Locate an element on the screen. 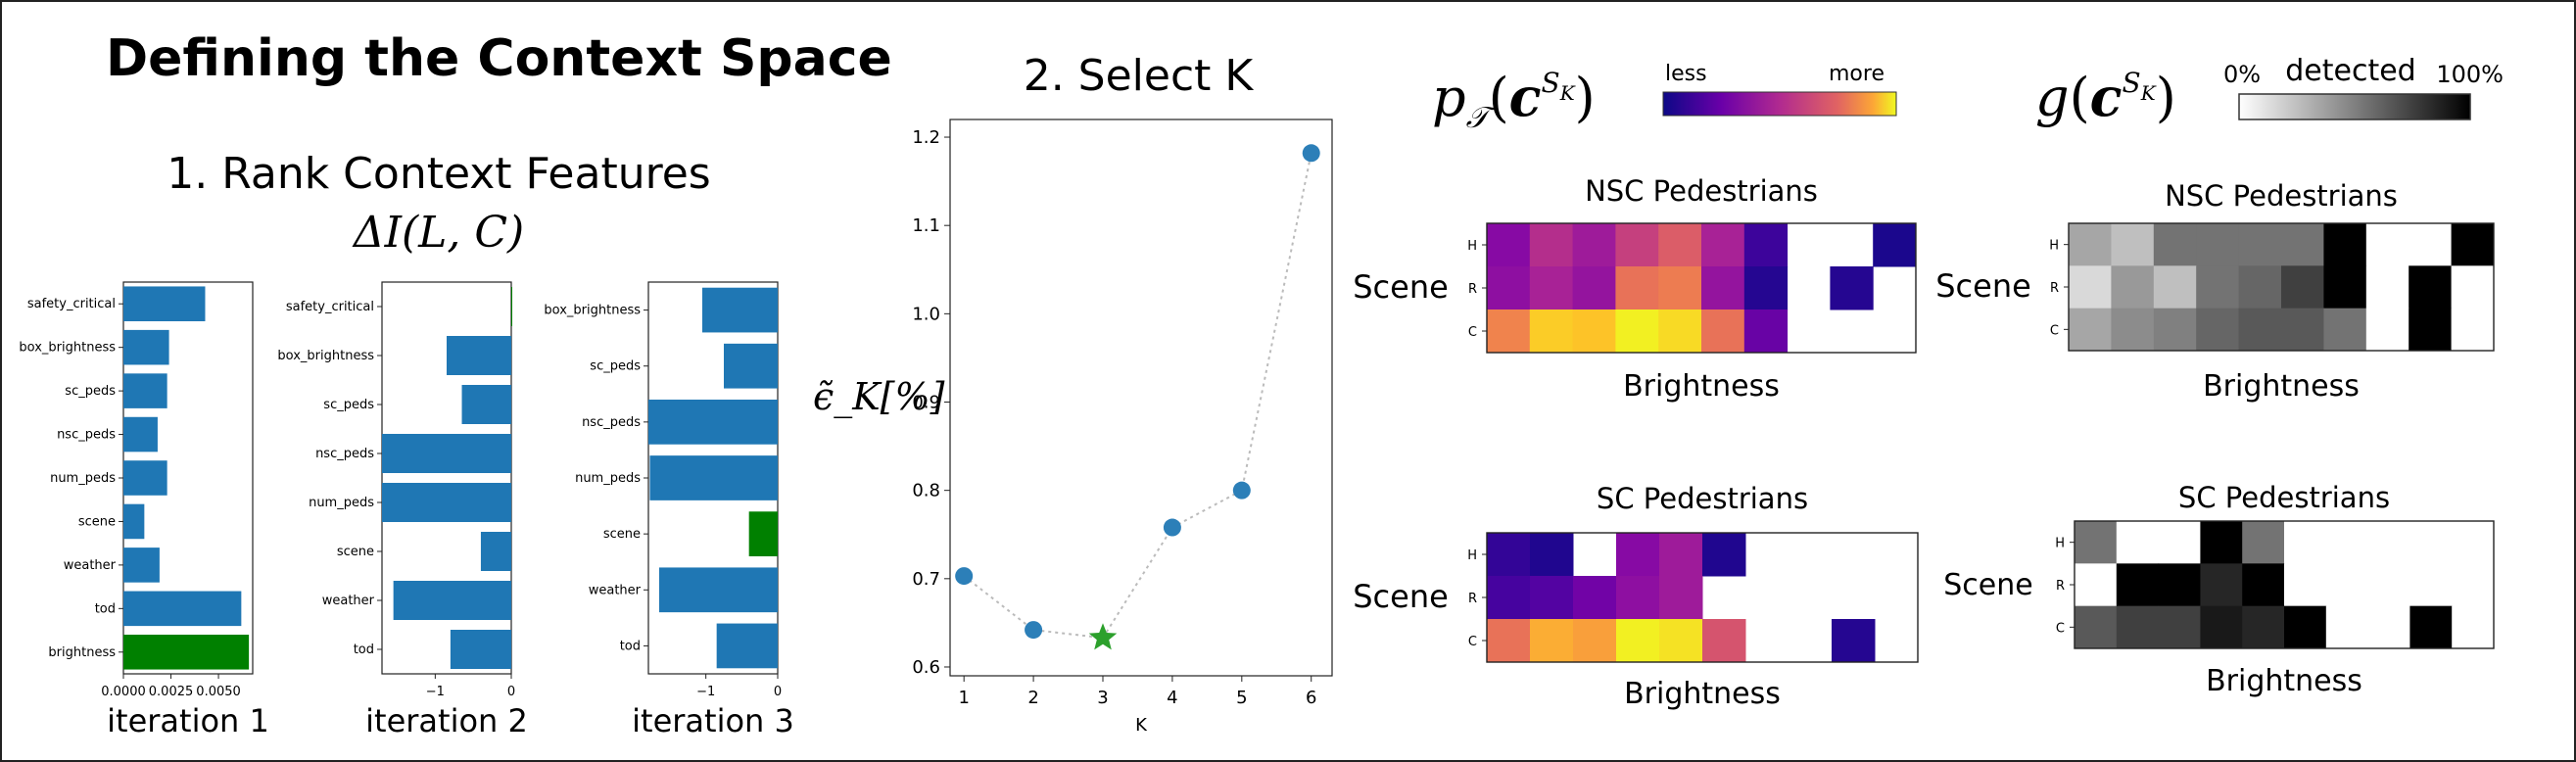  ytick-label-sc_peds: sc_peds is located at coordinates (348, 405).